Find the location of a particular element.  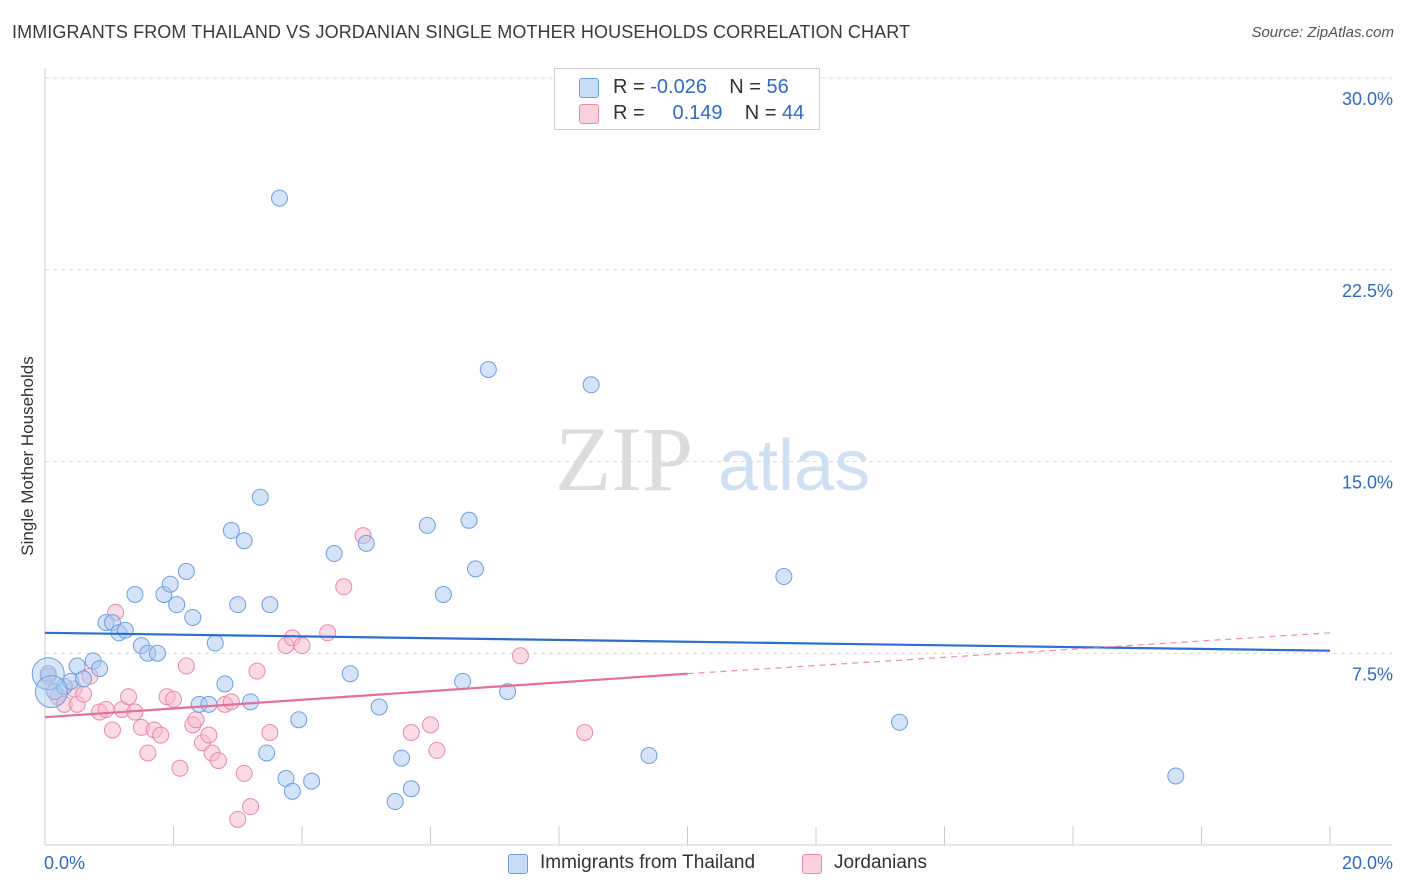

legend-text-thailand: R = -0.026 N = 56 is located at coordinates (701, 87).